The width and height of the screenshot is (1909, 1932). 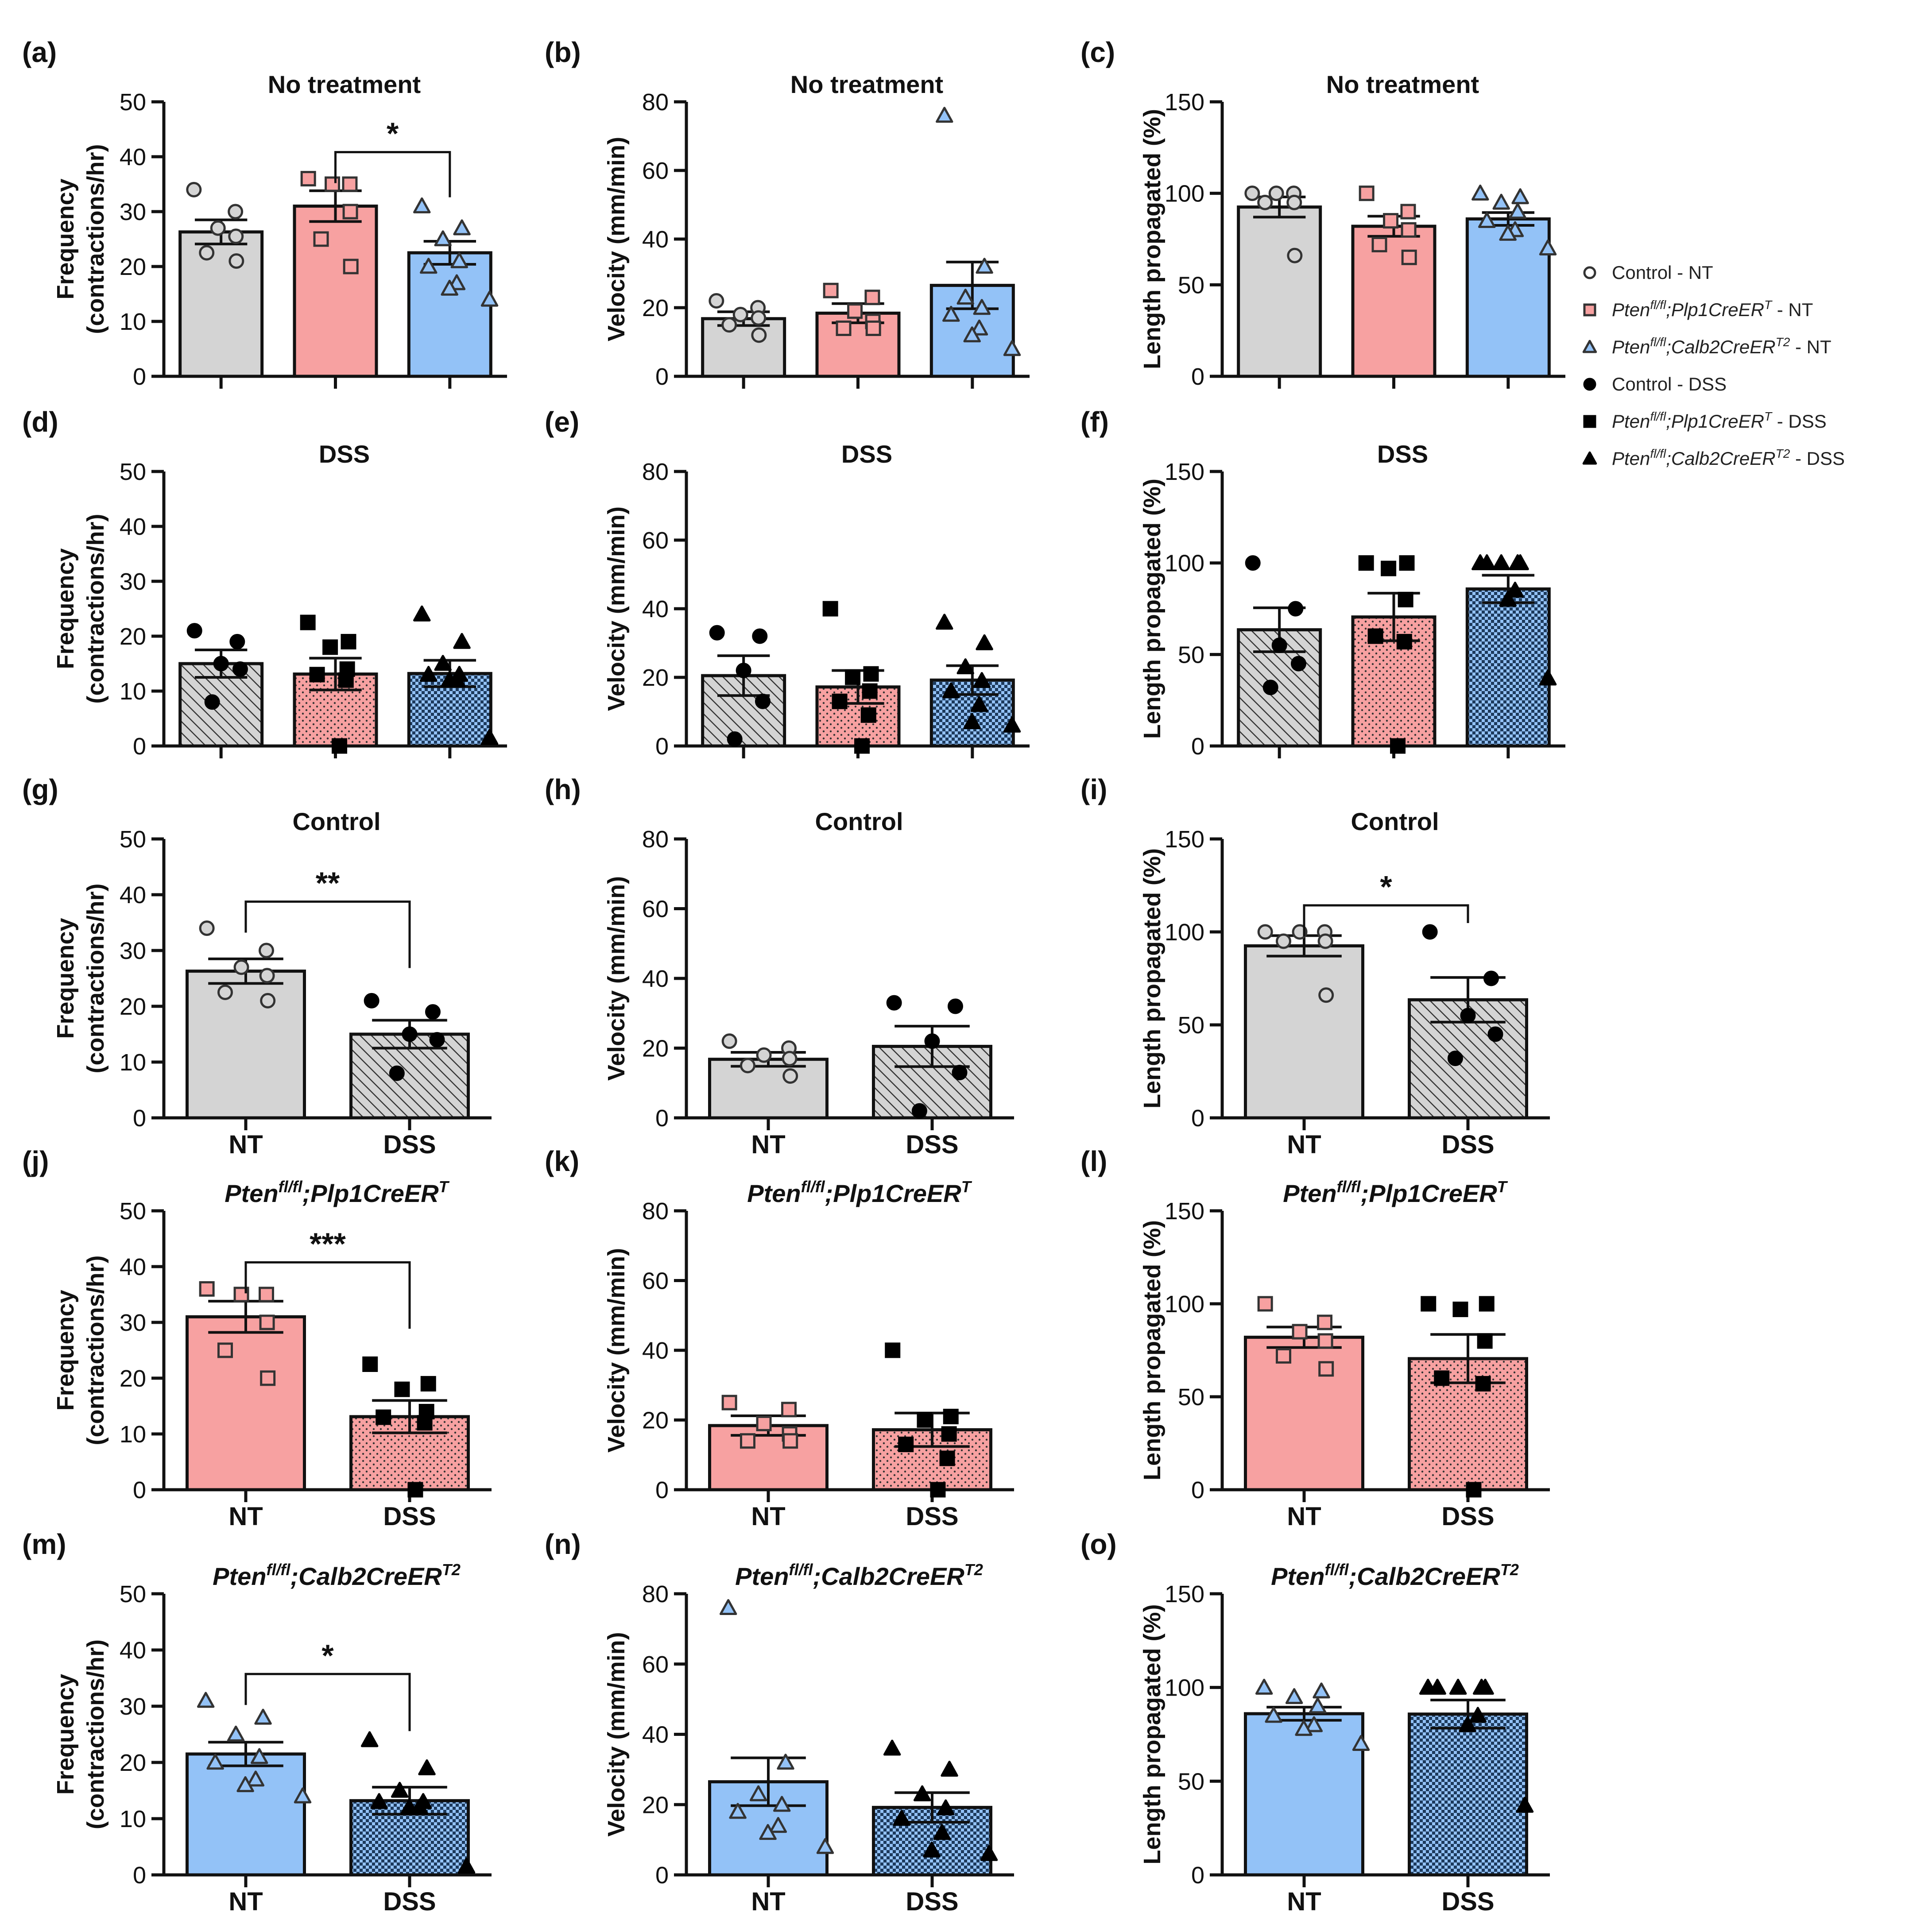 What do you see at coordinates (1098, 1544) in the screenshot?
I see `panel-label: (o)` at bounding box center [1098, 1544].